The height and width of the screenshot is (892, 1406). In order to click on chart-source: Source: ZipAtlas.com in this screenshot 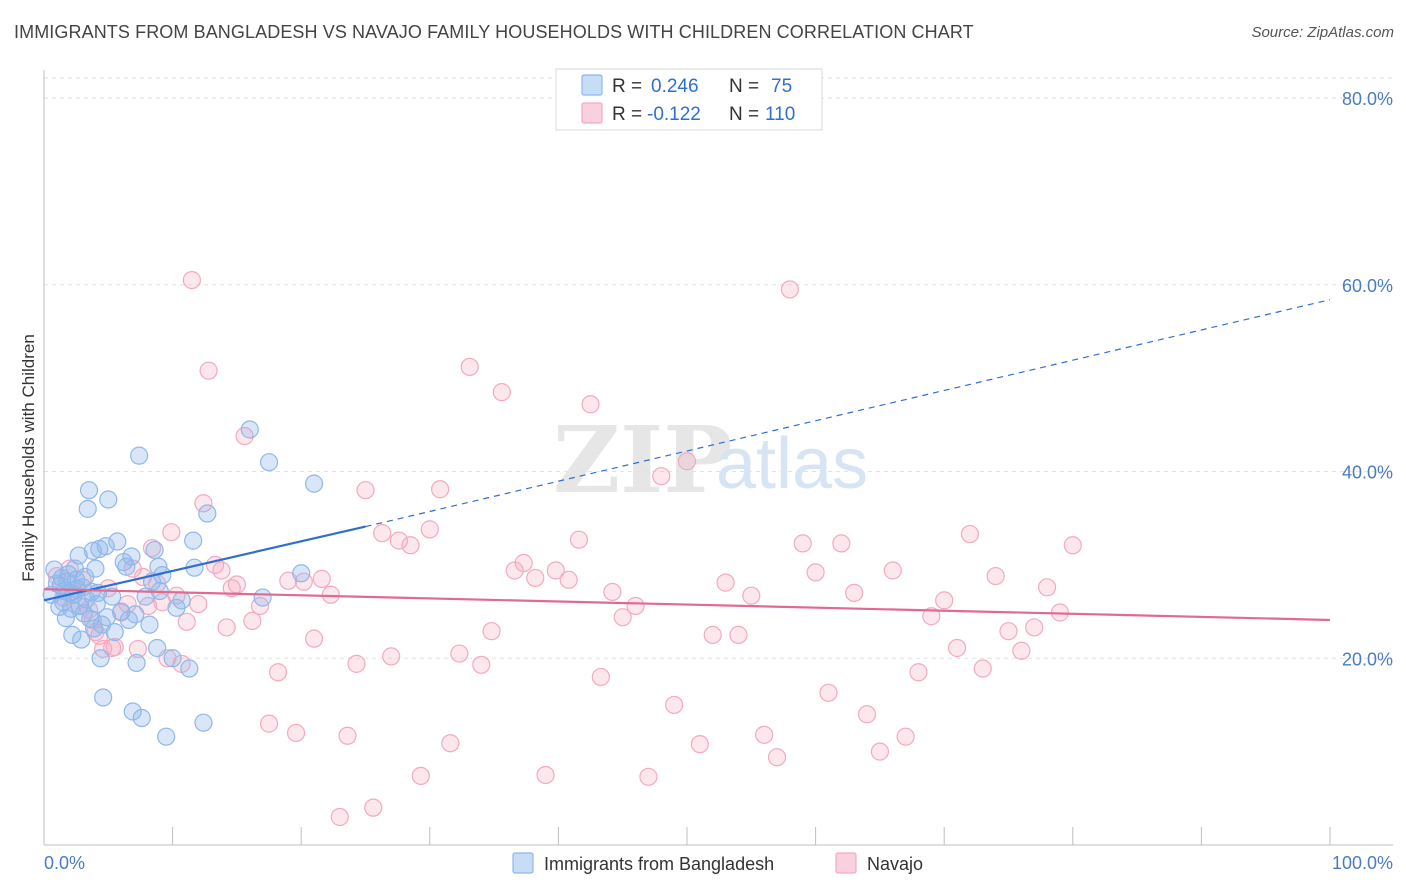, I will do `click(1322, 32)`.